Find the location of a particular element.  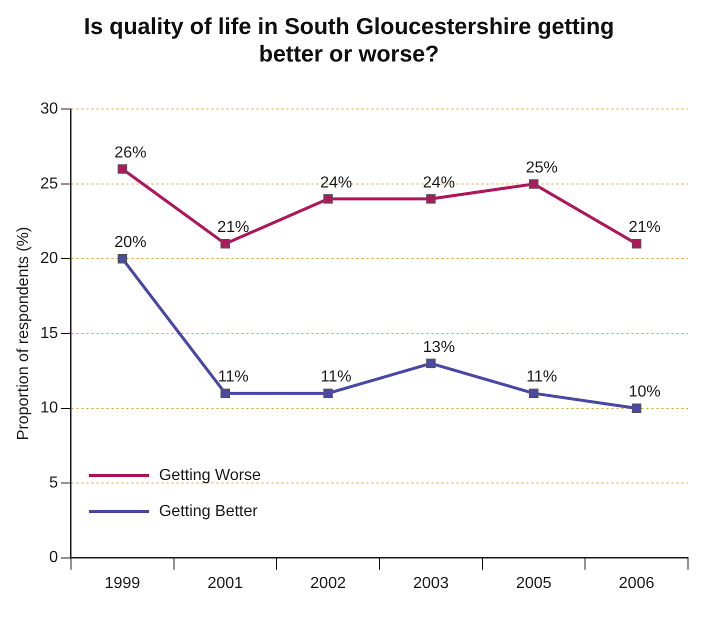

data-label: 26% is located at coordinates (130, 153).